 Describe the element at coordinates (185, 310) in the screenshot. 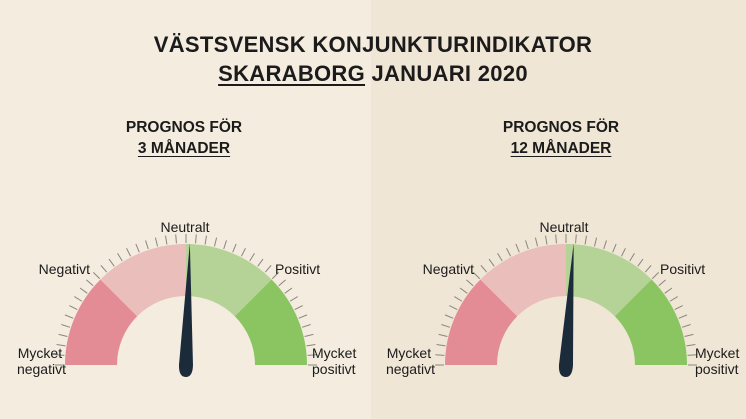

I see `gauge-1-needle` at that location.